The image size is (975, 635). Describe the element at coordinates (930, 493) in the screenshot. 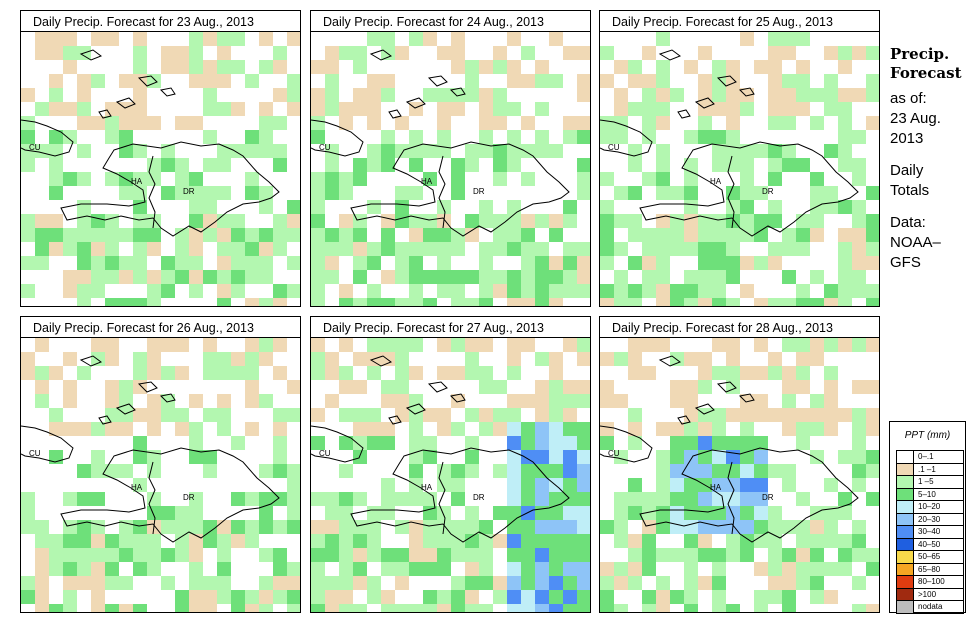

I see `legend-item: 5–10` at that location.